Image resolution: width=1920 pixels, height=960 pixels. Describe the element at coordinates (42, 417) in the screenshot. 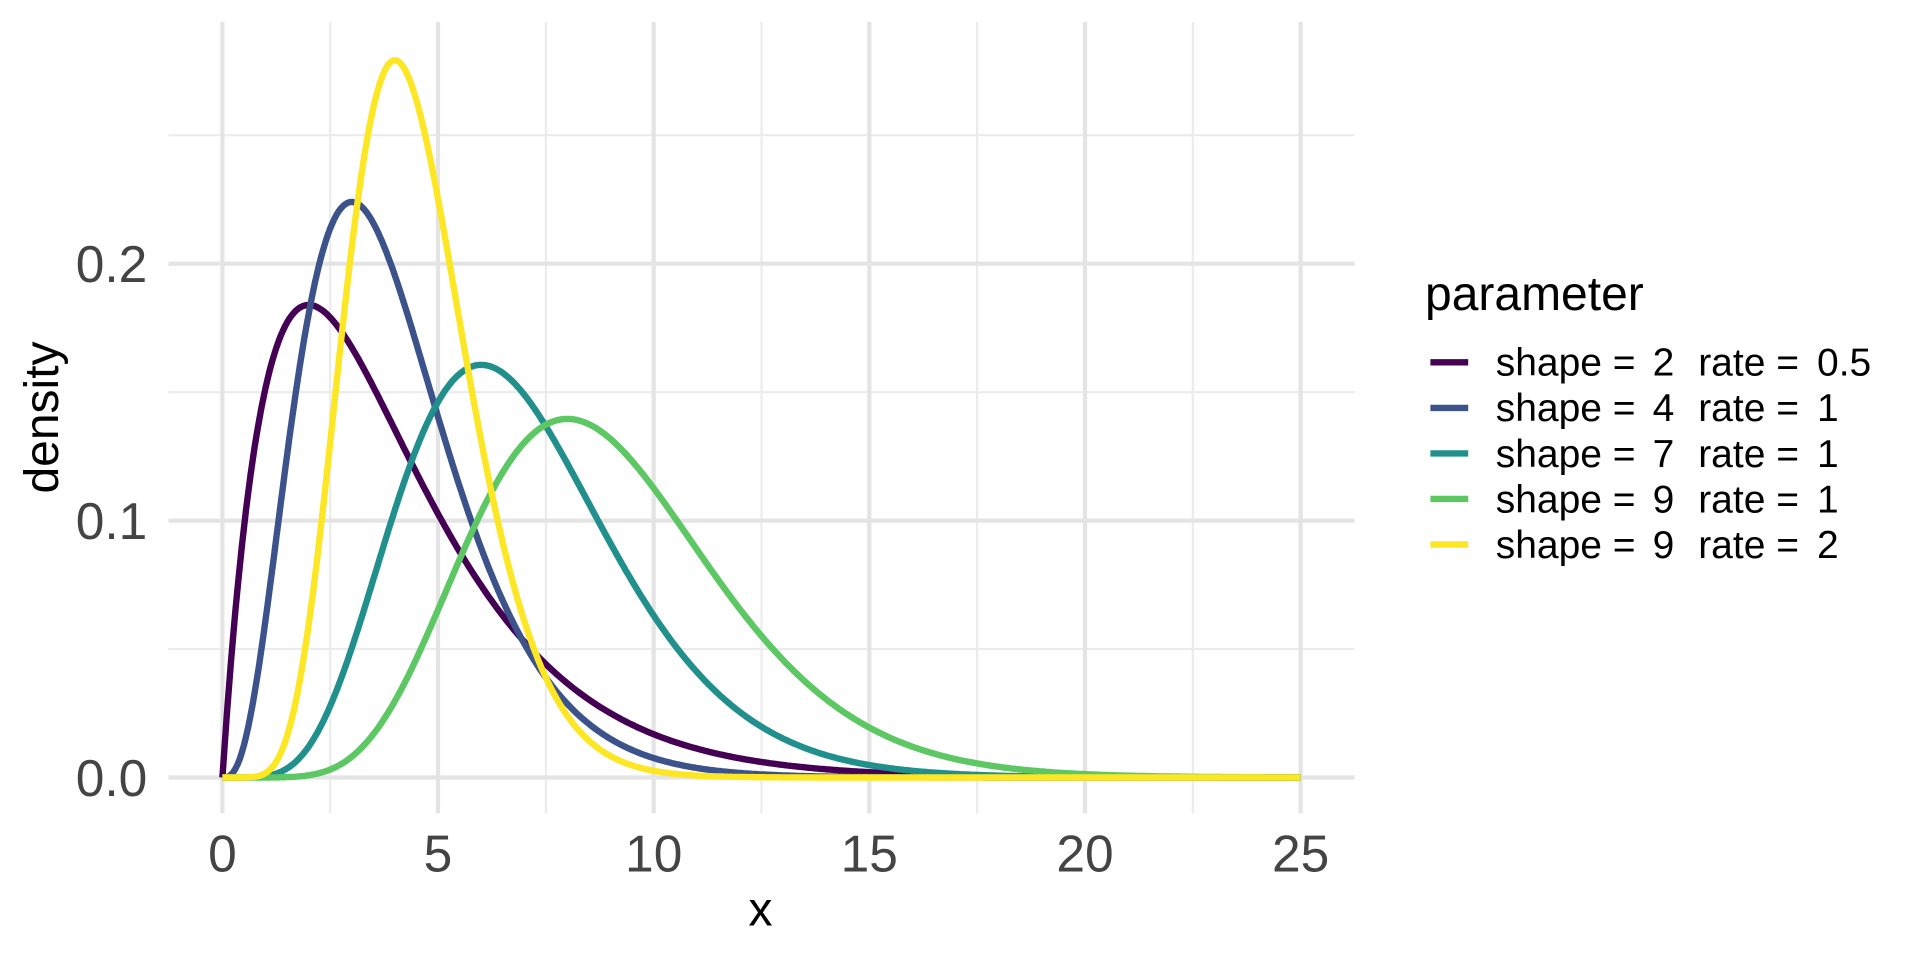

I see `svg-text: density` at that location.